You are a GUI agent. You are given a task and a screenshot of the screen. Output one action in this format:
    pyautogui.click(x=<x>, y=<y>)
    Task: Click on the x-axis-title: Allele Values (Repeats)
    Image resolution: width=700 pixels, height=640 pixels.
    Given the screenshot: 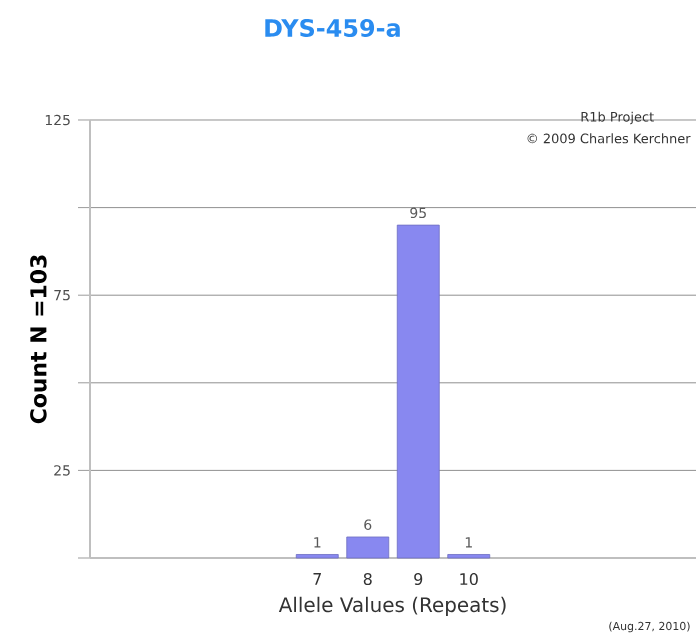 What is the action you would take?
    pyautogui.click(x=392, y=606)
    